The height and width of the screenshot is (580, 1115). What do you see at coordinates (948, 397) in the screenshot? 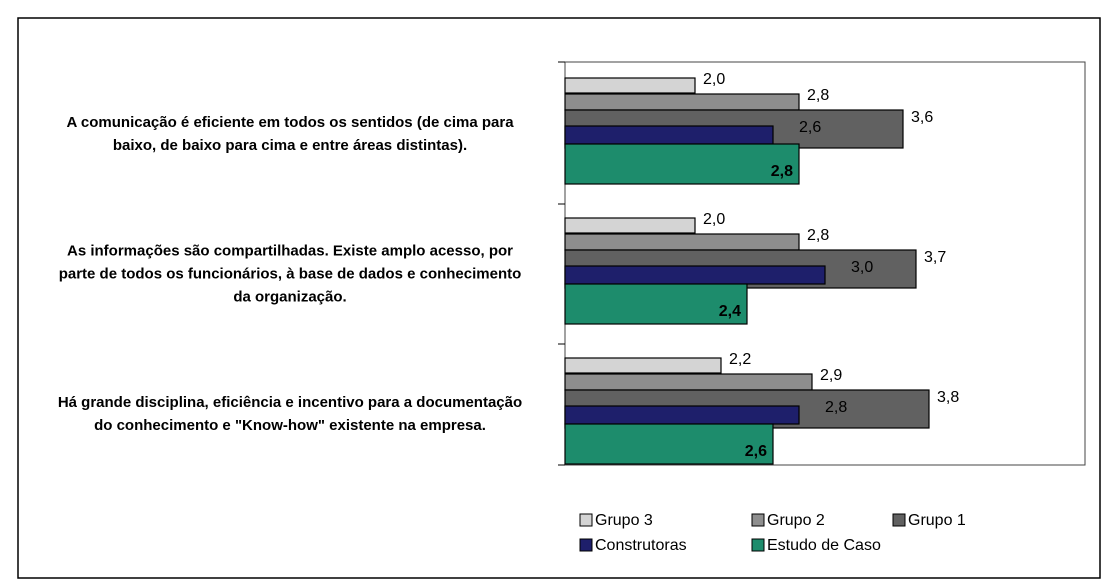
I see `data-label: 3,8` at bounding box center [948, 397].